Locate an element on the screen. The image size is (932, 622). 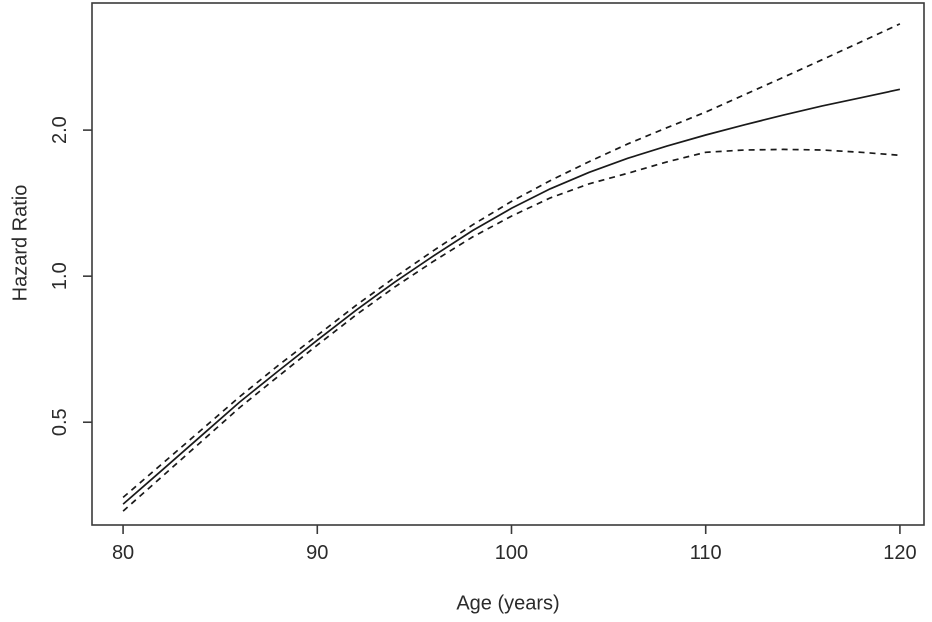
x-tick-label: 110 is located at coordinates (706, 553).